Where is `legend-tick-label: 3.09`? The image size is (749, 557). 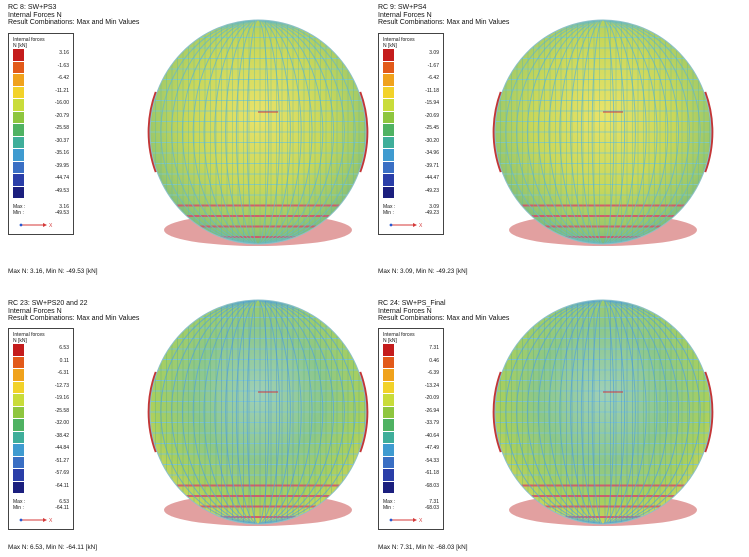 legend-tick-label: 3.09 is located at coordinates (434, 53).